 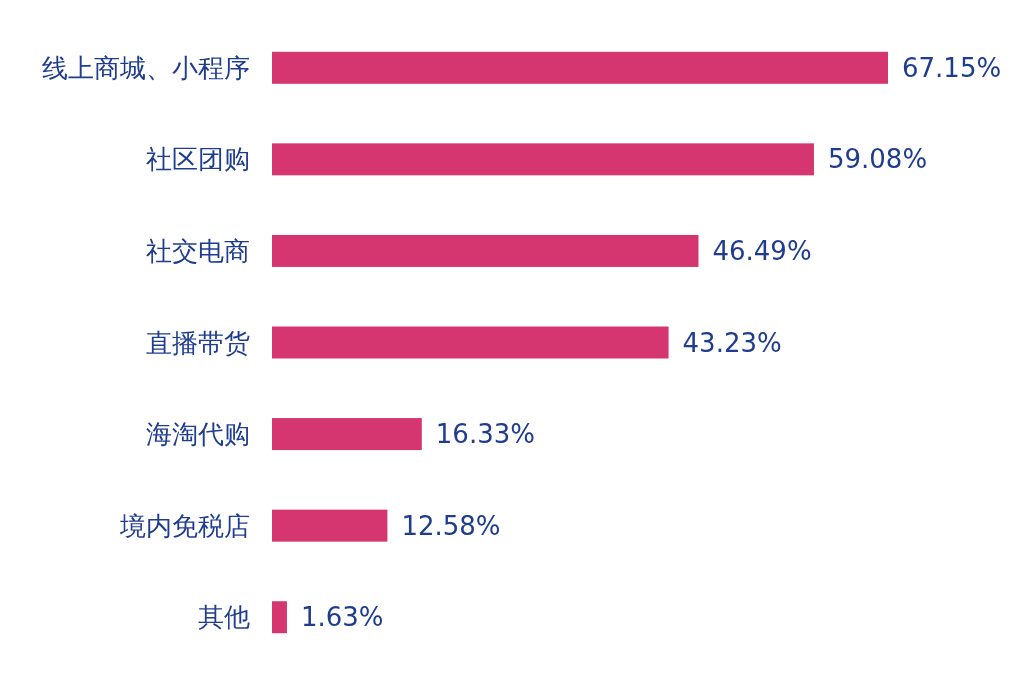 I want to click on data-label: 16.33%, so click(x=485, y=434).